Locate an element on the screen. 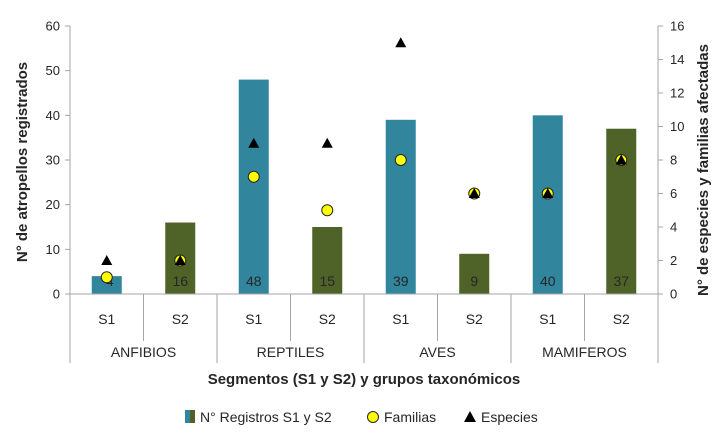 This screenshot has width=722, height=437. x-axis-title: Segmentos (S1 y S2) y grupos taxonómicos is located at coordinates (364, 379).